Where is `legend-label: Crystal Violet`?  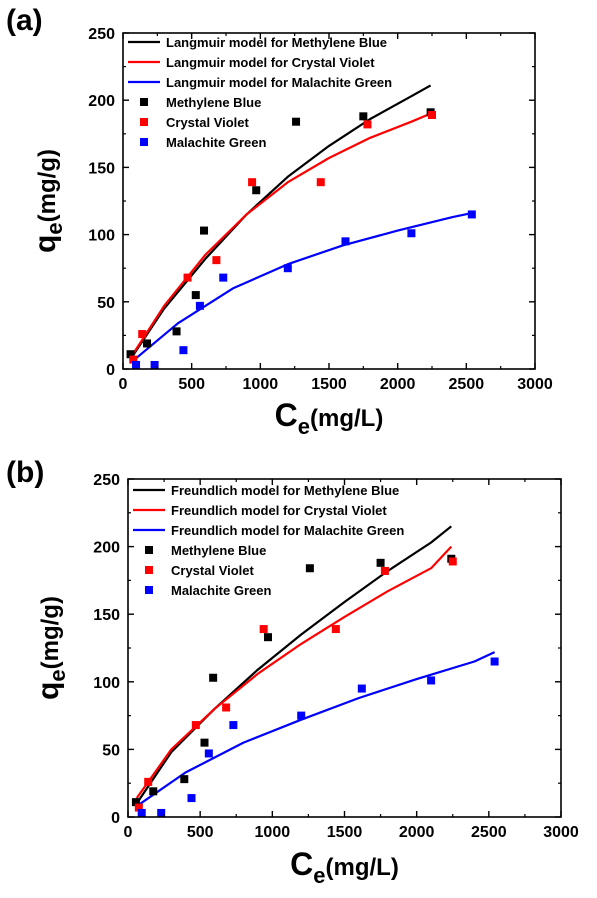
legend-label: Crystal Violet is located at coordinates (213, 570).